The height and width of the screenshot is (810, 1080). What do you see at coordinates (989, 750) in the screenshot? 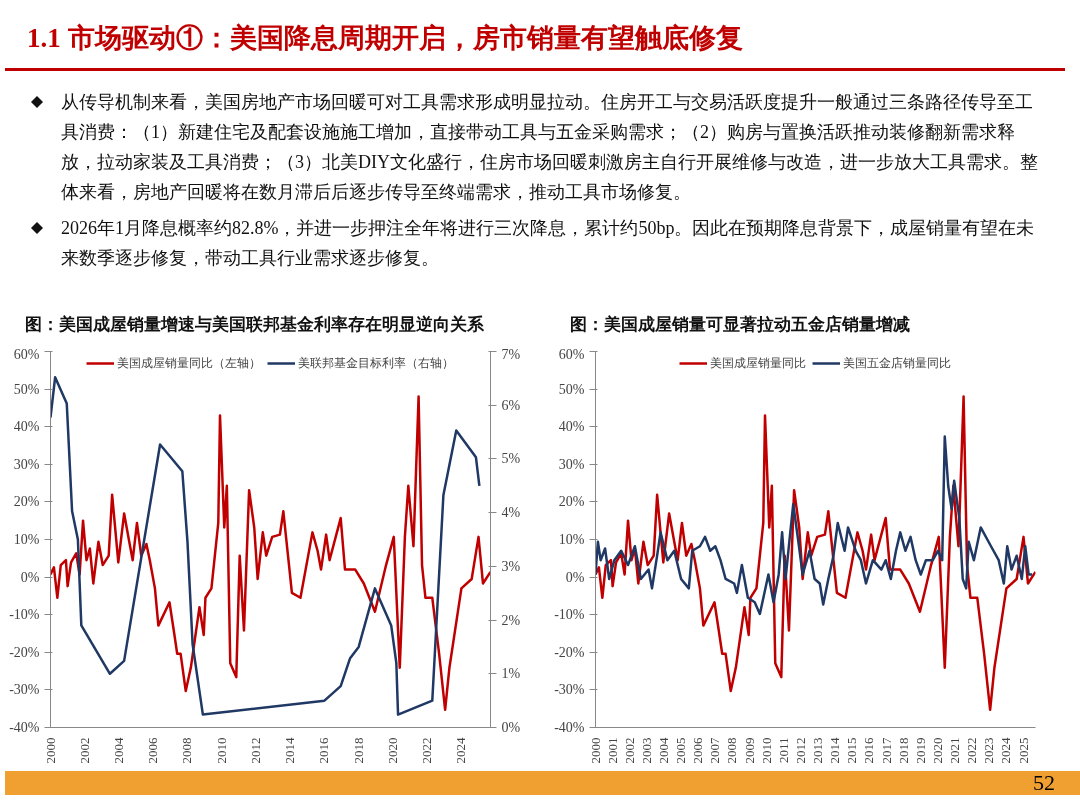
I see `x-tick-label: 2023` at bounding box center [989, 750].